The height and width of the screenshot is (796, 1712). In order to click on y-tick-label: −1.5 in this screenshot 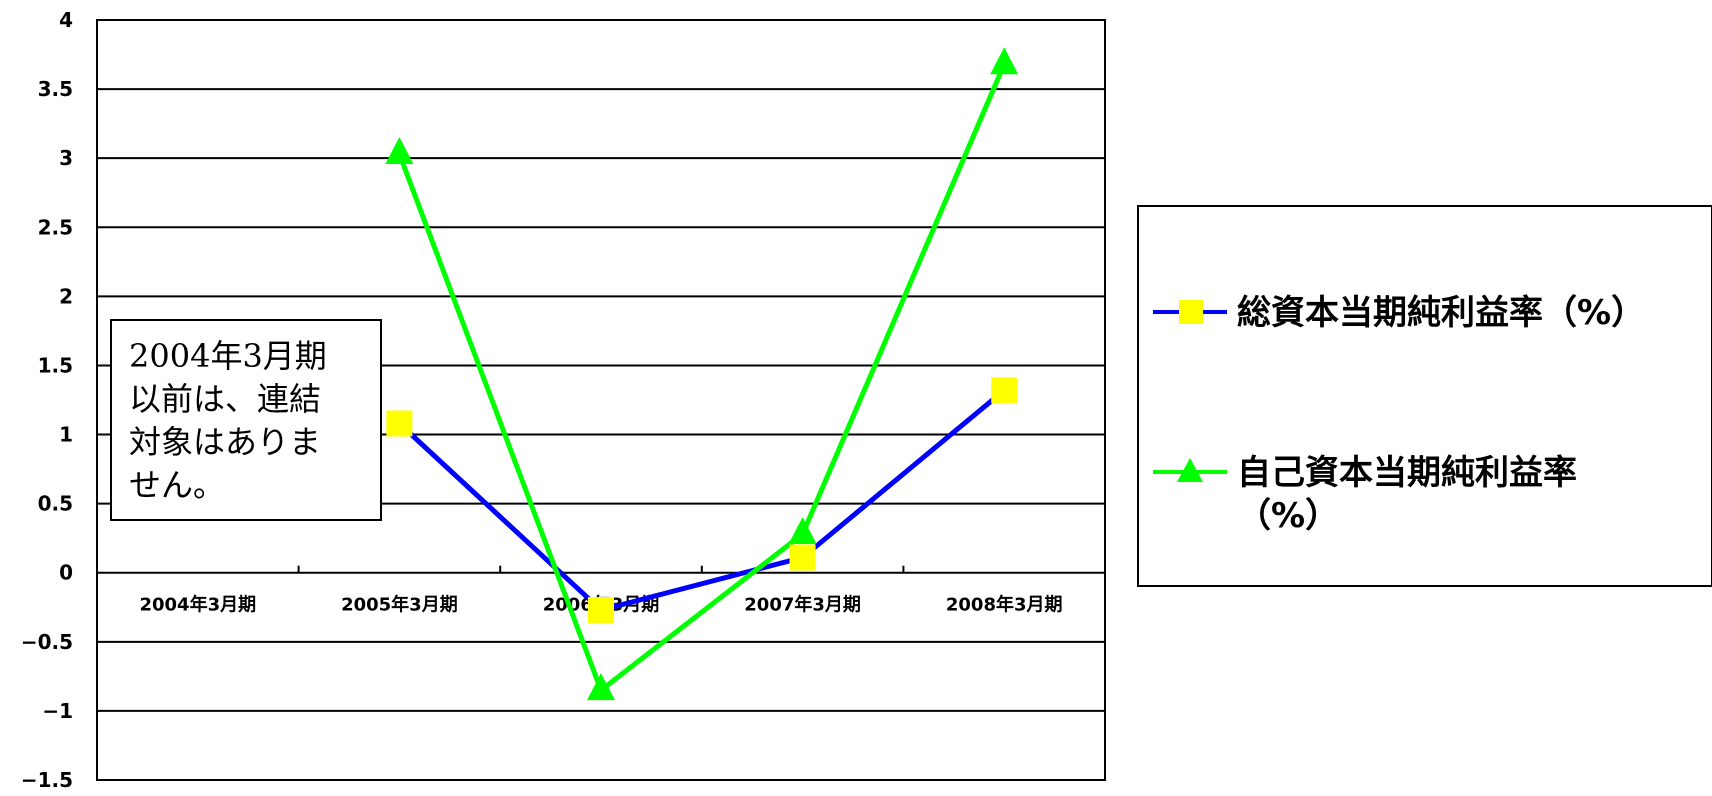, I will do `click(47, 780)`.